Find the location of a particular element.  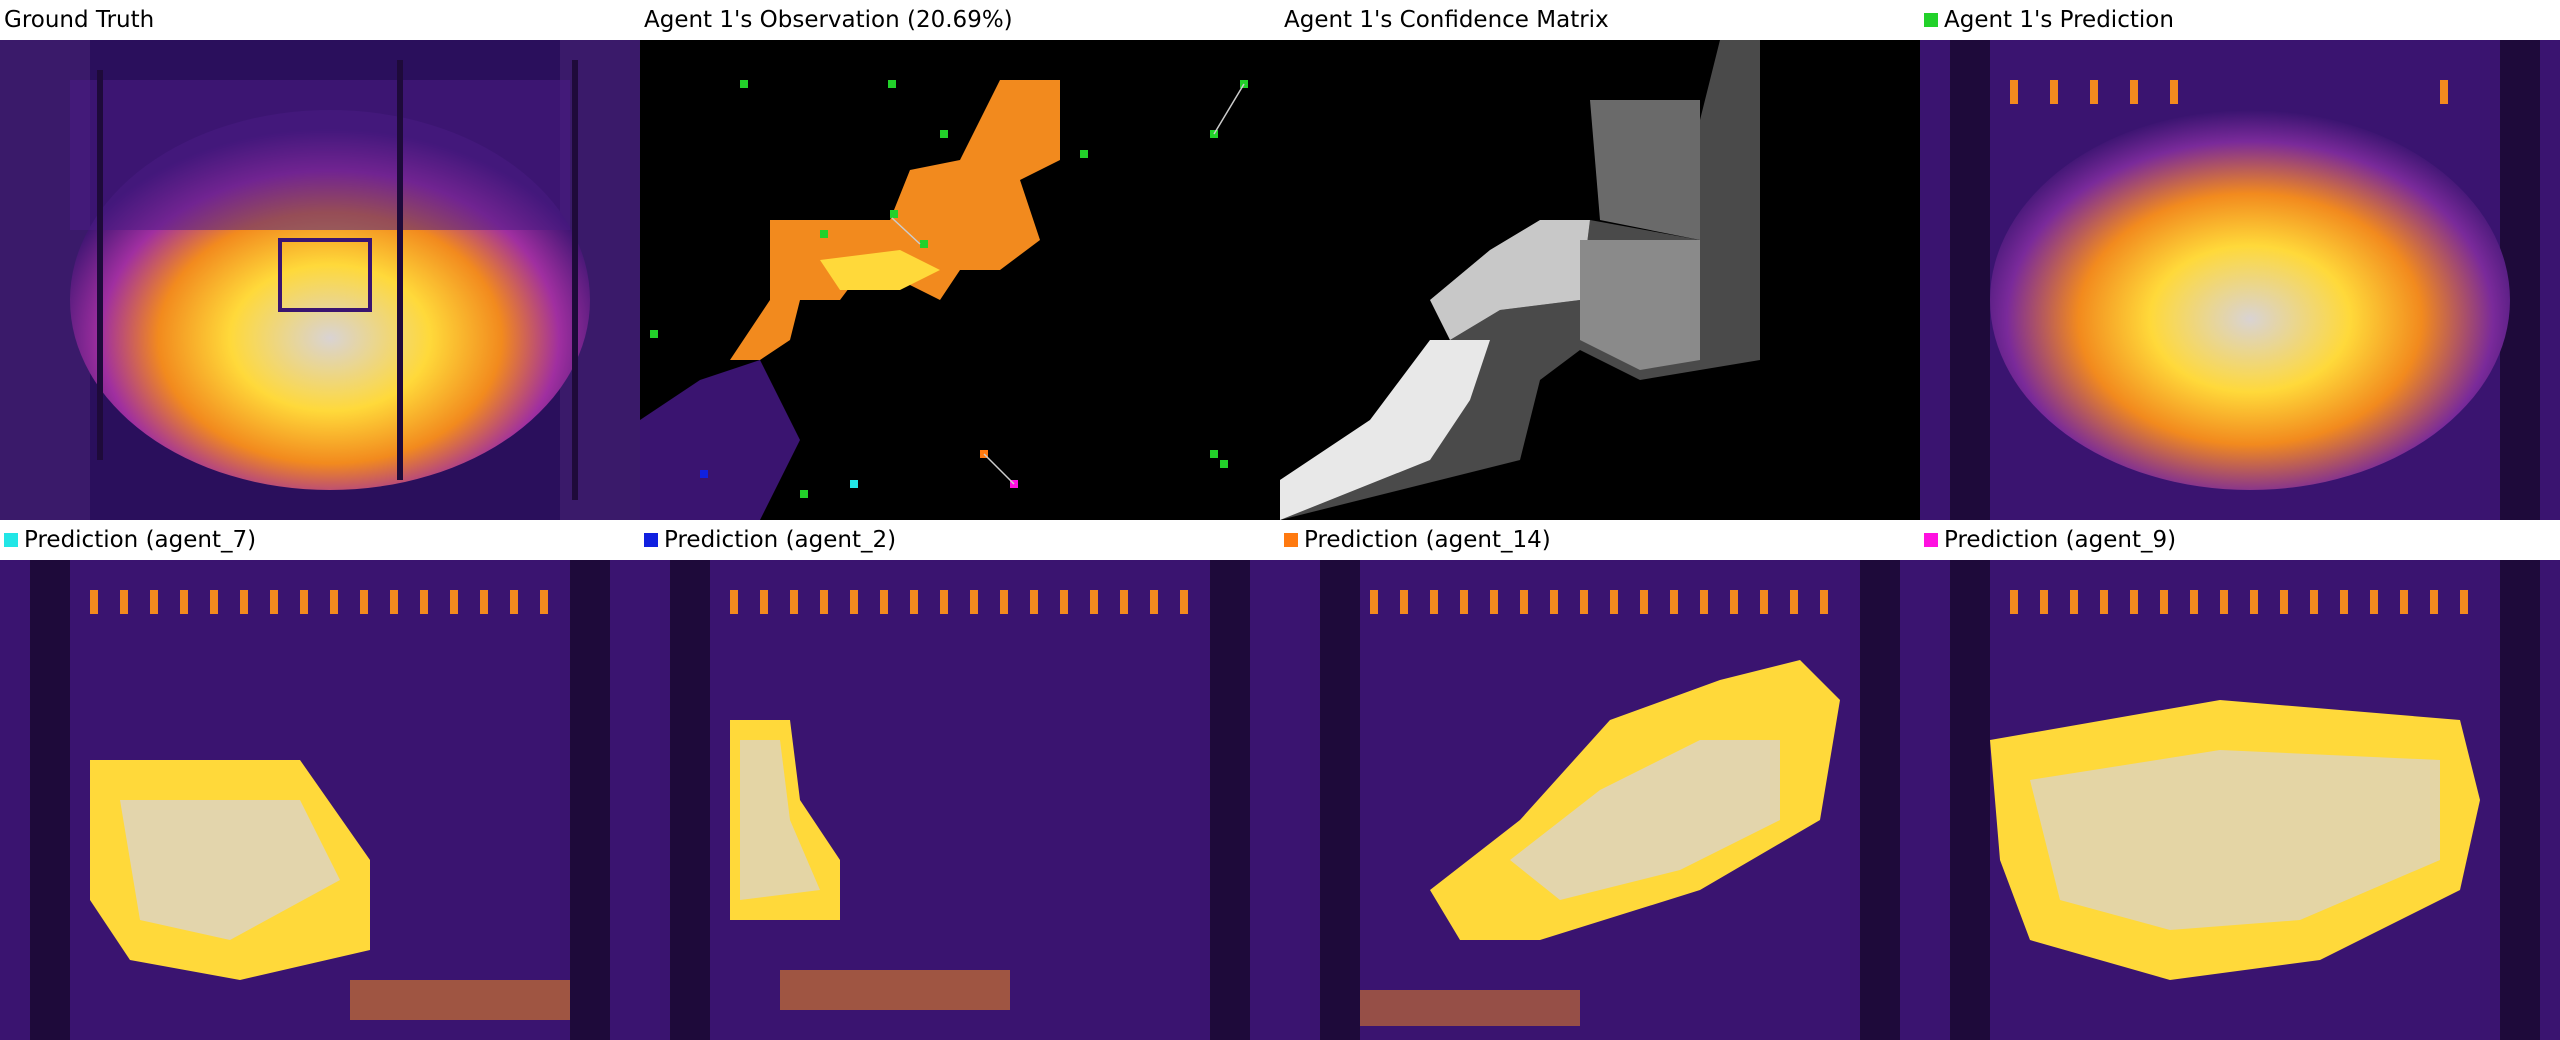

panel-agent1-prediction: Agent 1's Prediction is located at coordinates (2240, 260).